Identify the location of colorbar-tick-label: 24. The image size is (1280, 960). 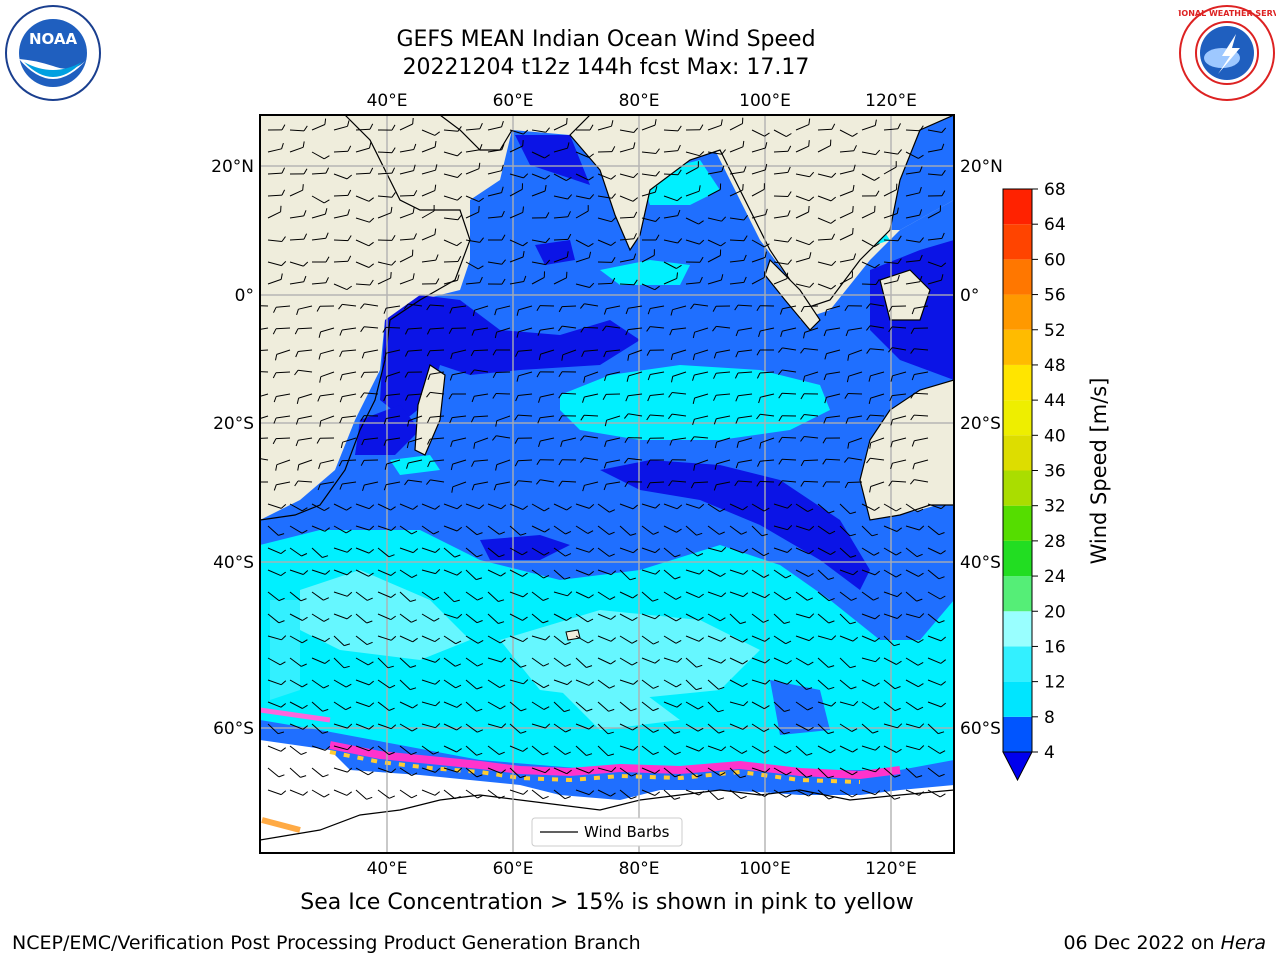
(1055, 577).